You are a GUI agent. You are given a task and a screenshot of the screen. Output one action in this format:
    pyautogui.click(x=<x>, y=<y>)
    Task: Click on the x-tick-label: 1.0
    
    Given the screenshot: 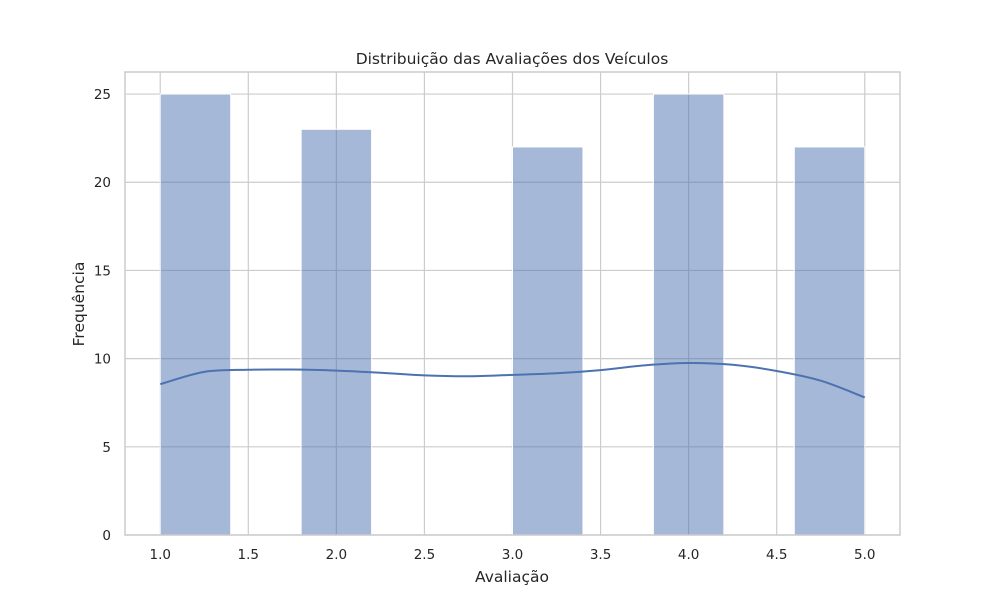 What is the action you would take?
    pyautogui.click(x=159, y=555)
    